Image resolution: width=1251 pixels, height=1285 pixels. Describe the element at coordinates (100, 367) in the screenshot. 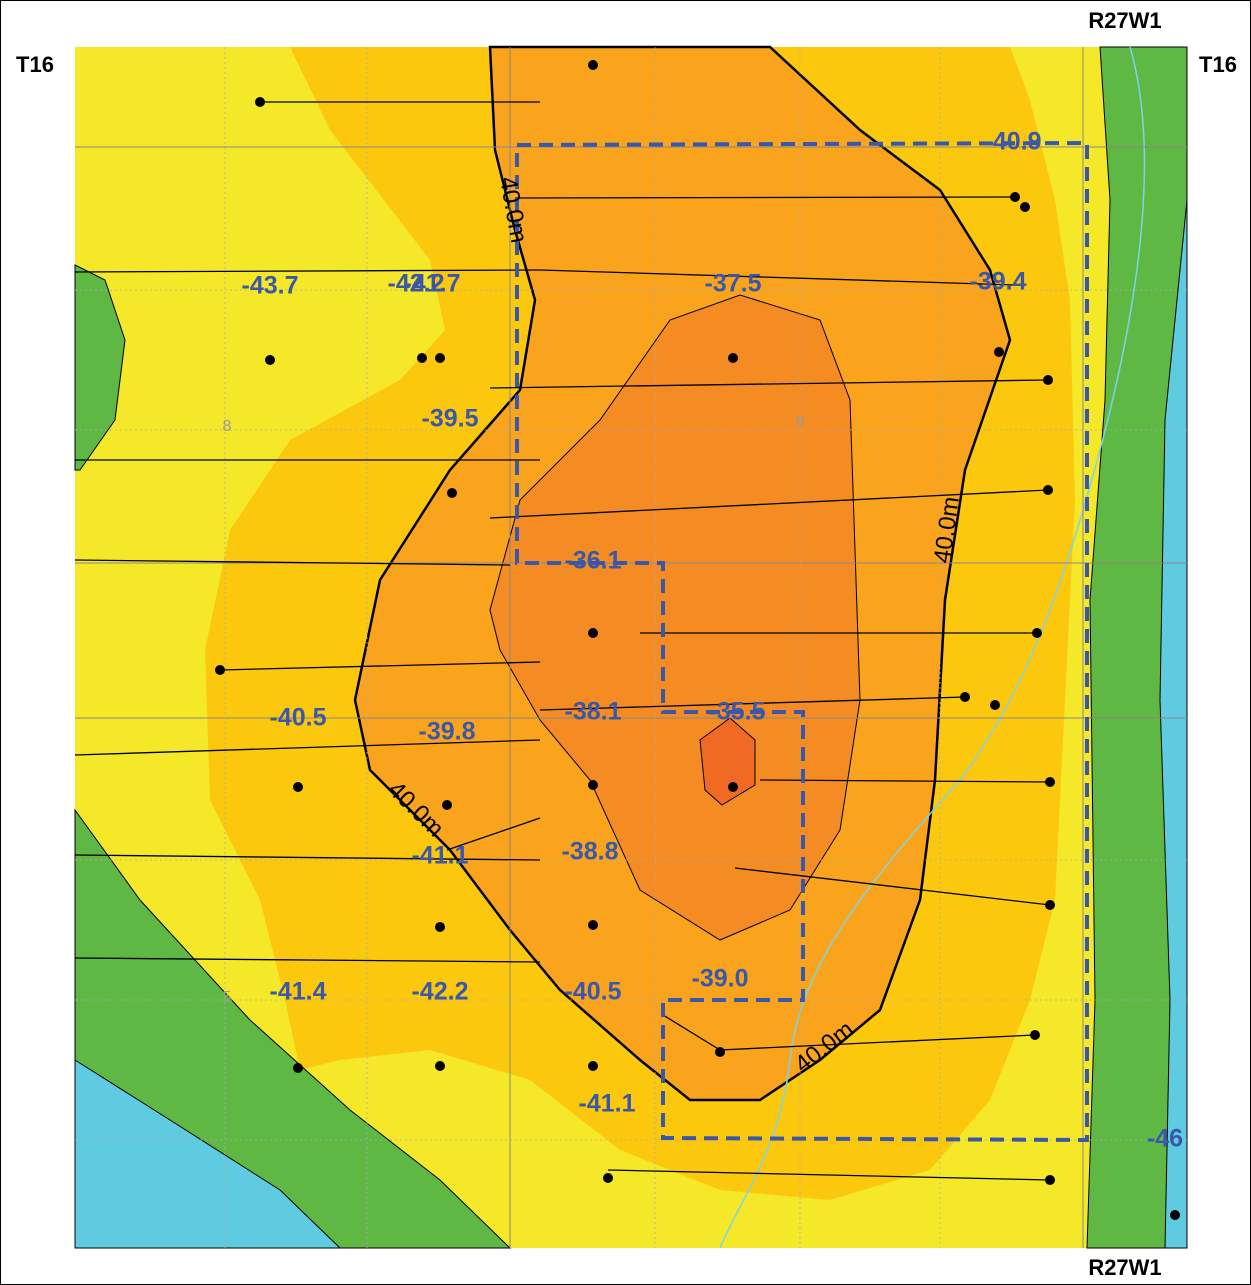

I see `zone-green-left` at that location.